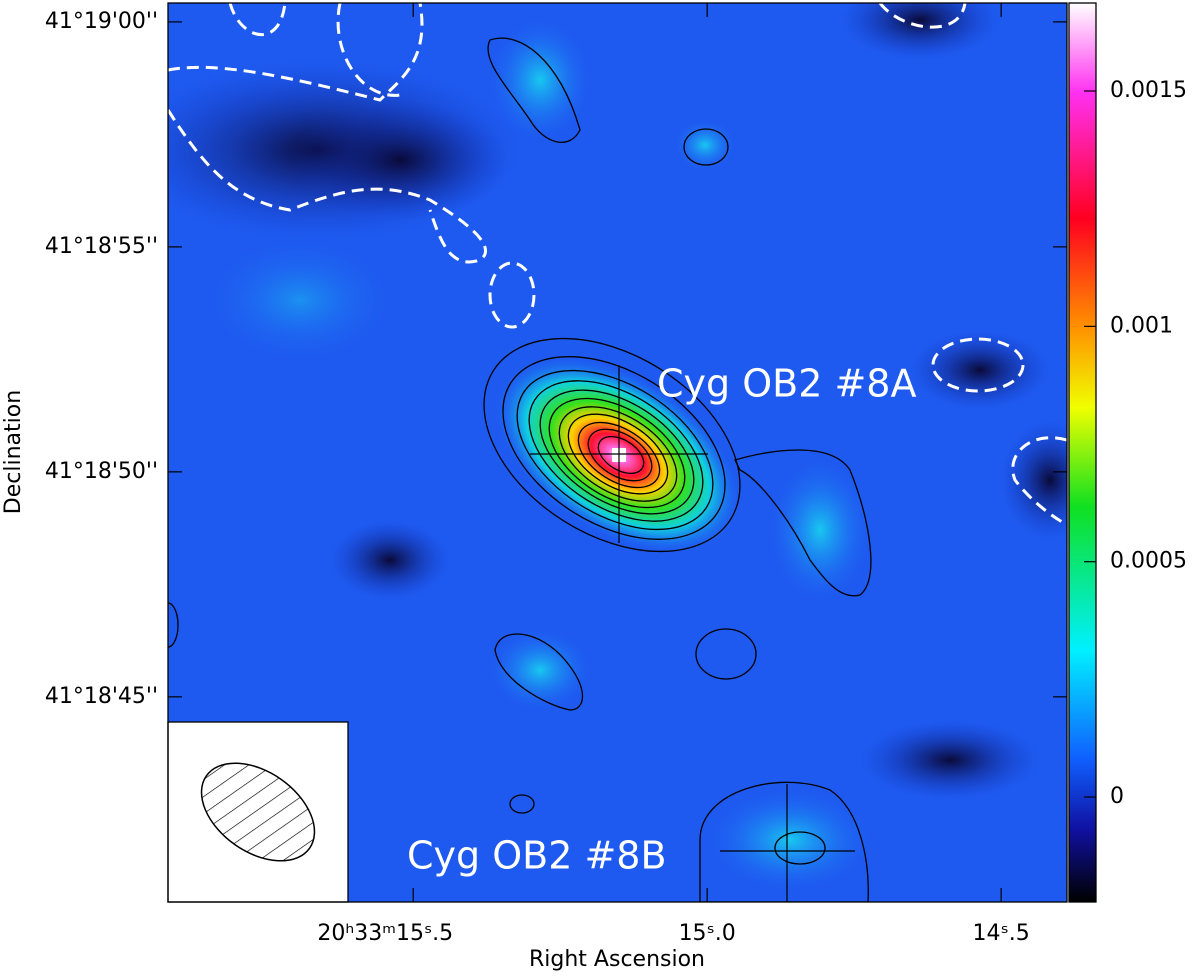 The width and height of the screenshot is (1200, 979). Describe the element at coordinates (101, 696) in the screenshot. I see `y-tick-label: 41°18'45''` at that location.